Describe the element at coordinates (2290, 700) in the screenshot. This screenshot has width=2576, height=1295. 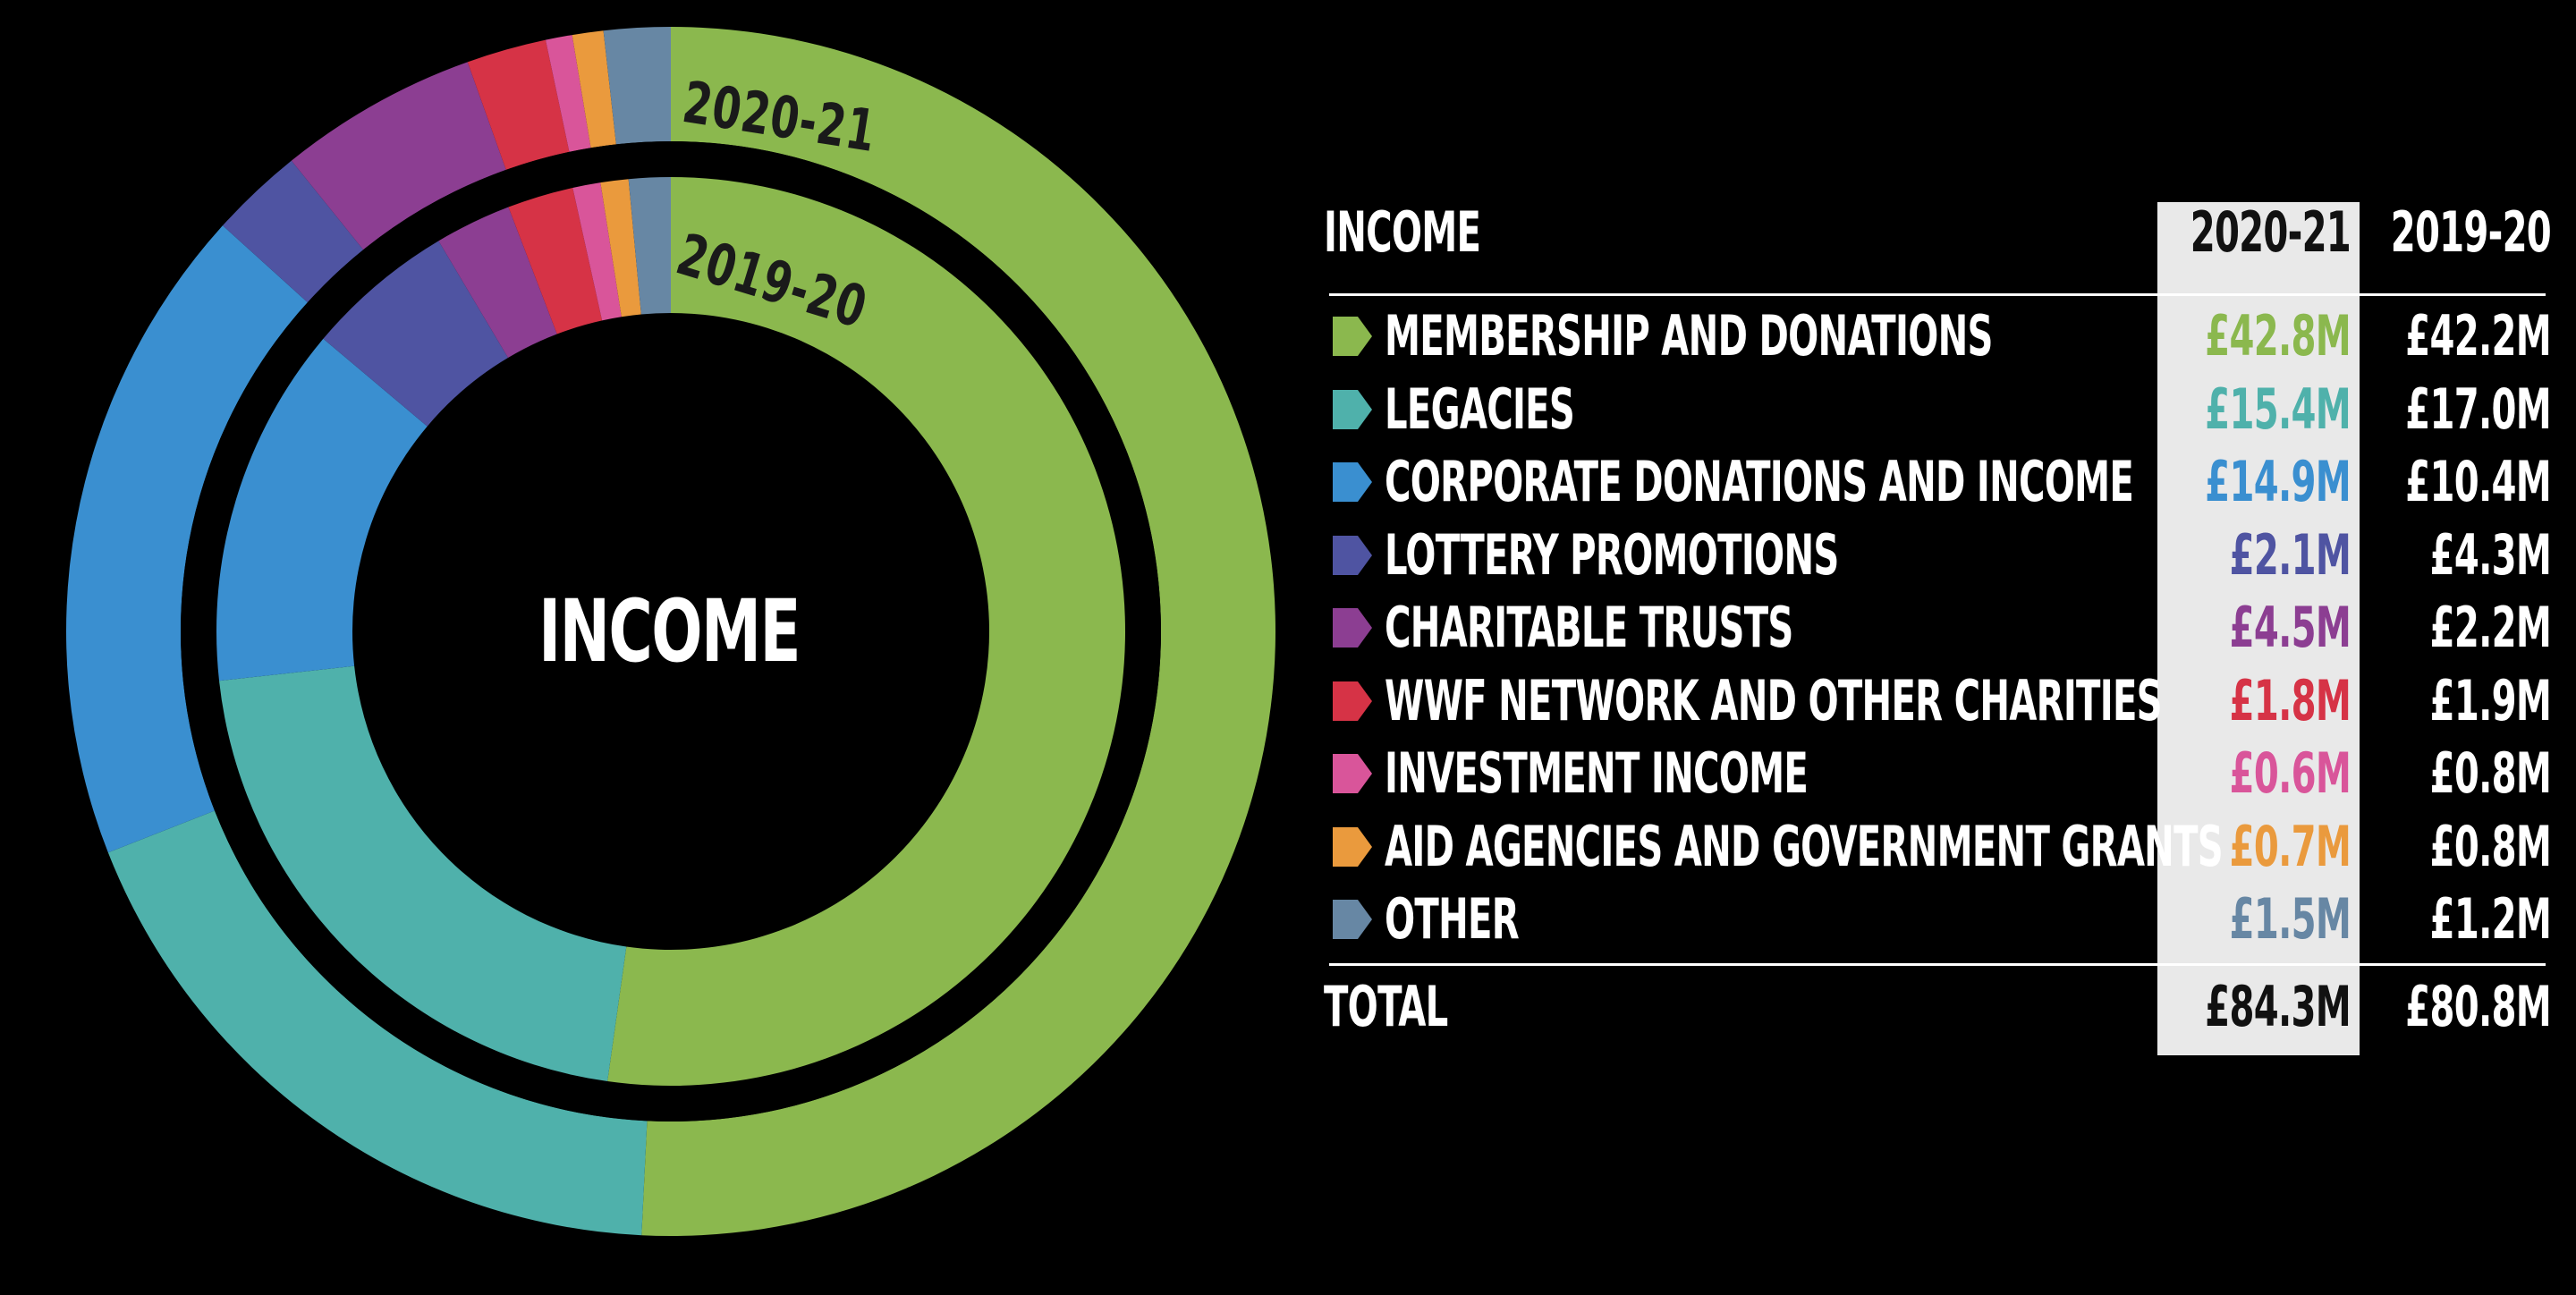
I see `row-value-2020-21: £1.8M` at that location.